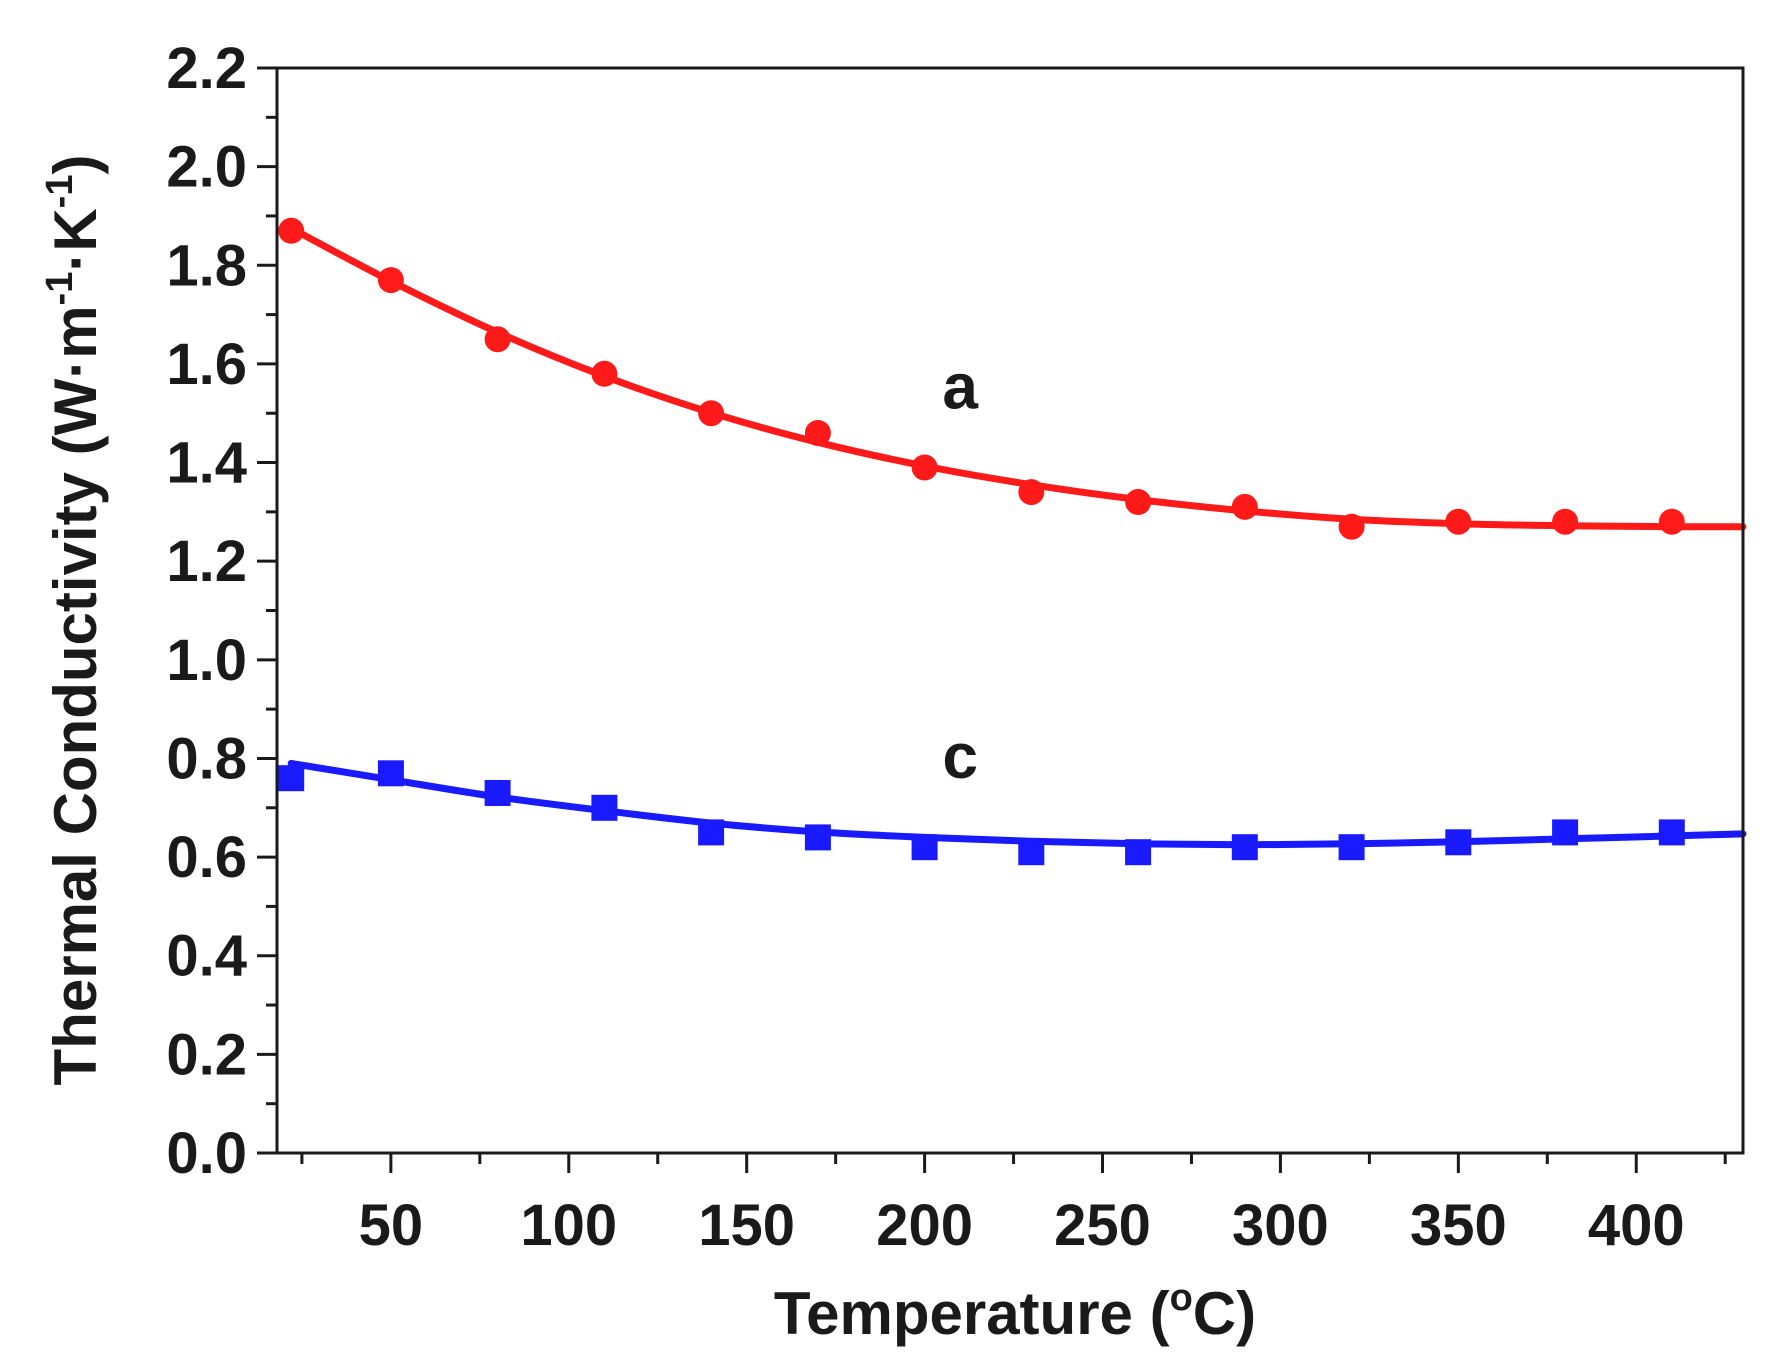 This screenshot has width=1768, height=1372. I want to click on x-tick-label: 150, so click(746, 1225).